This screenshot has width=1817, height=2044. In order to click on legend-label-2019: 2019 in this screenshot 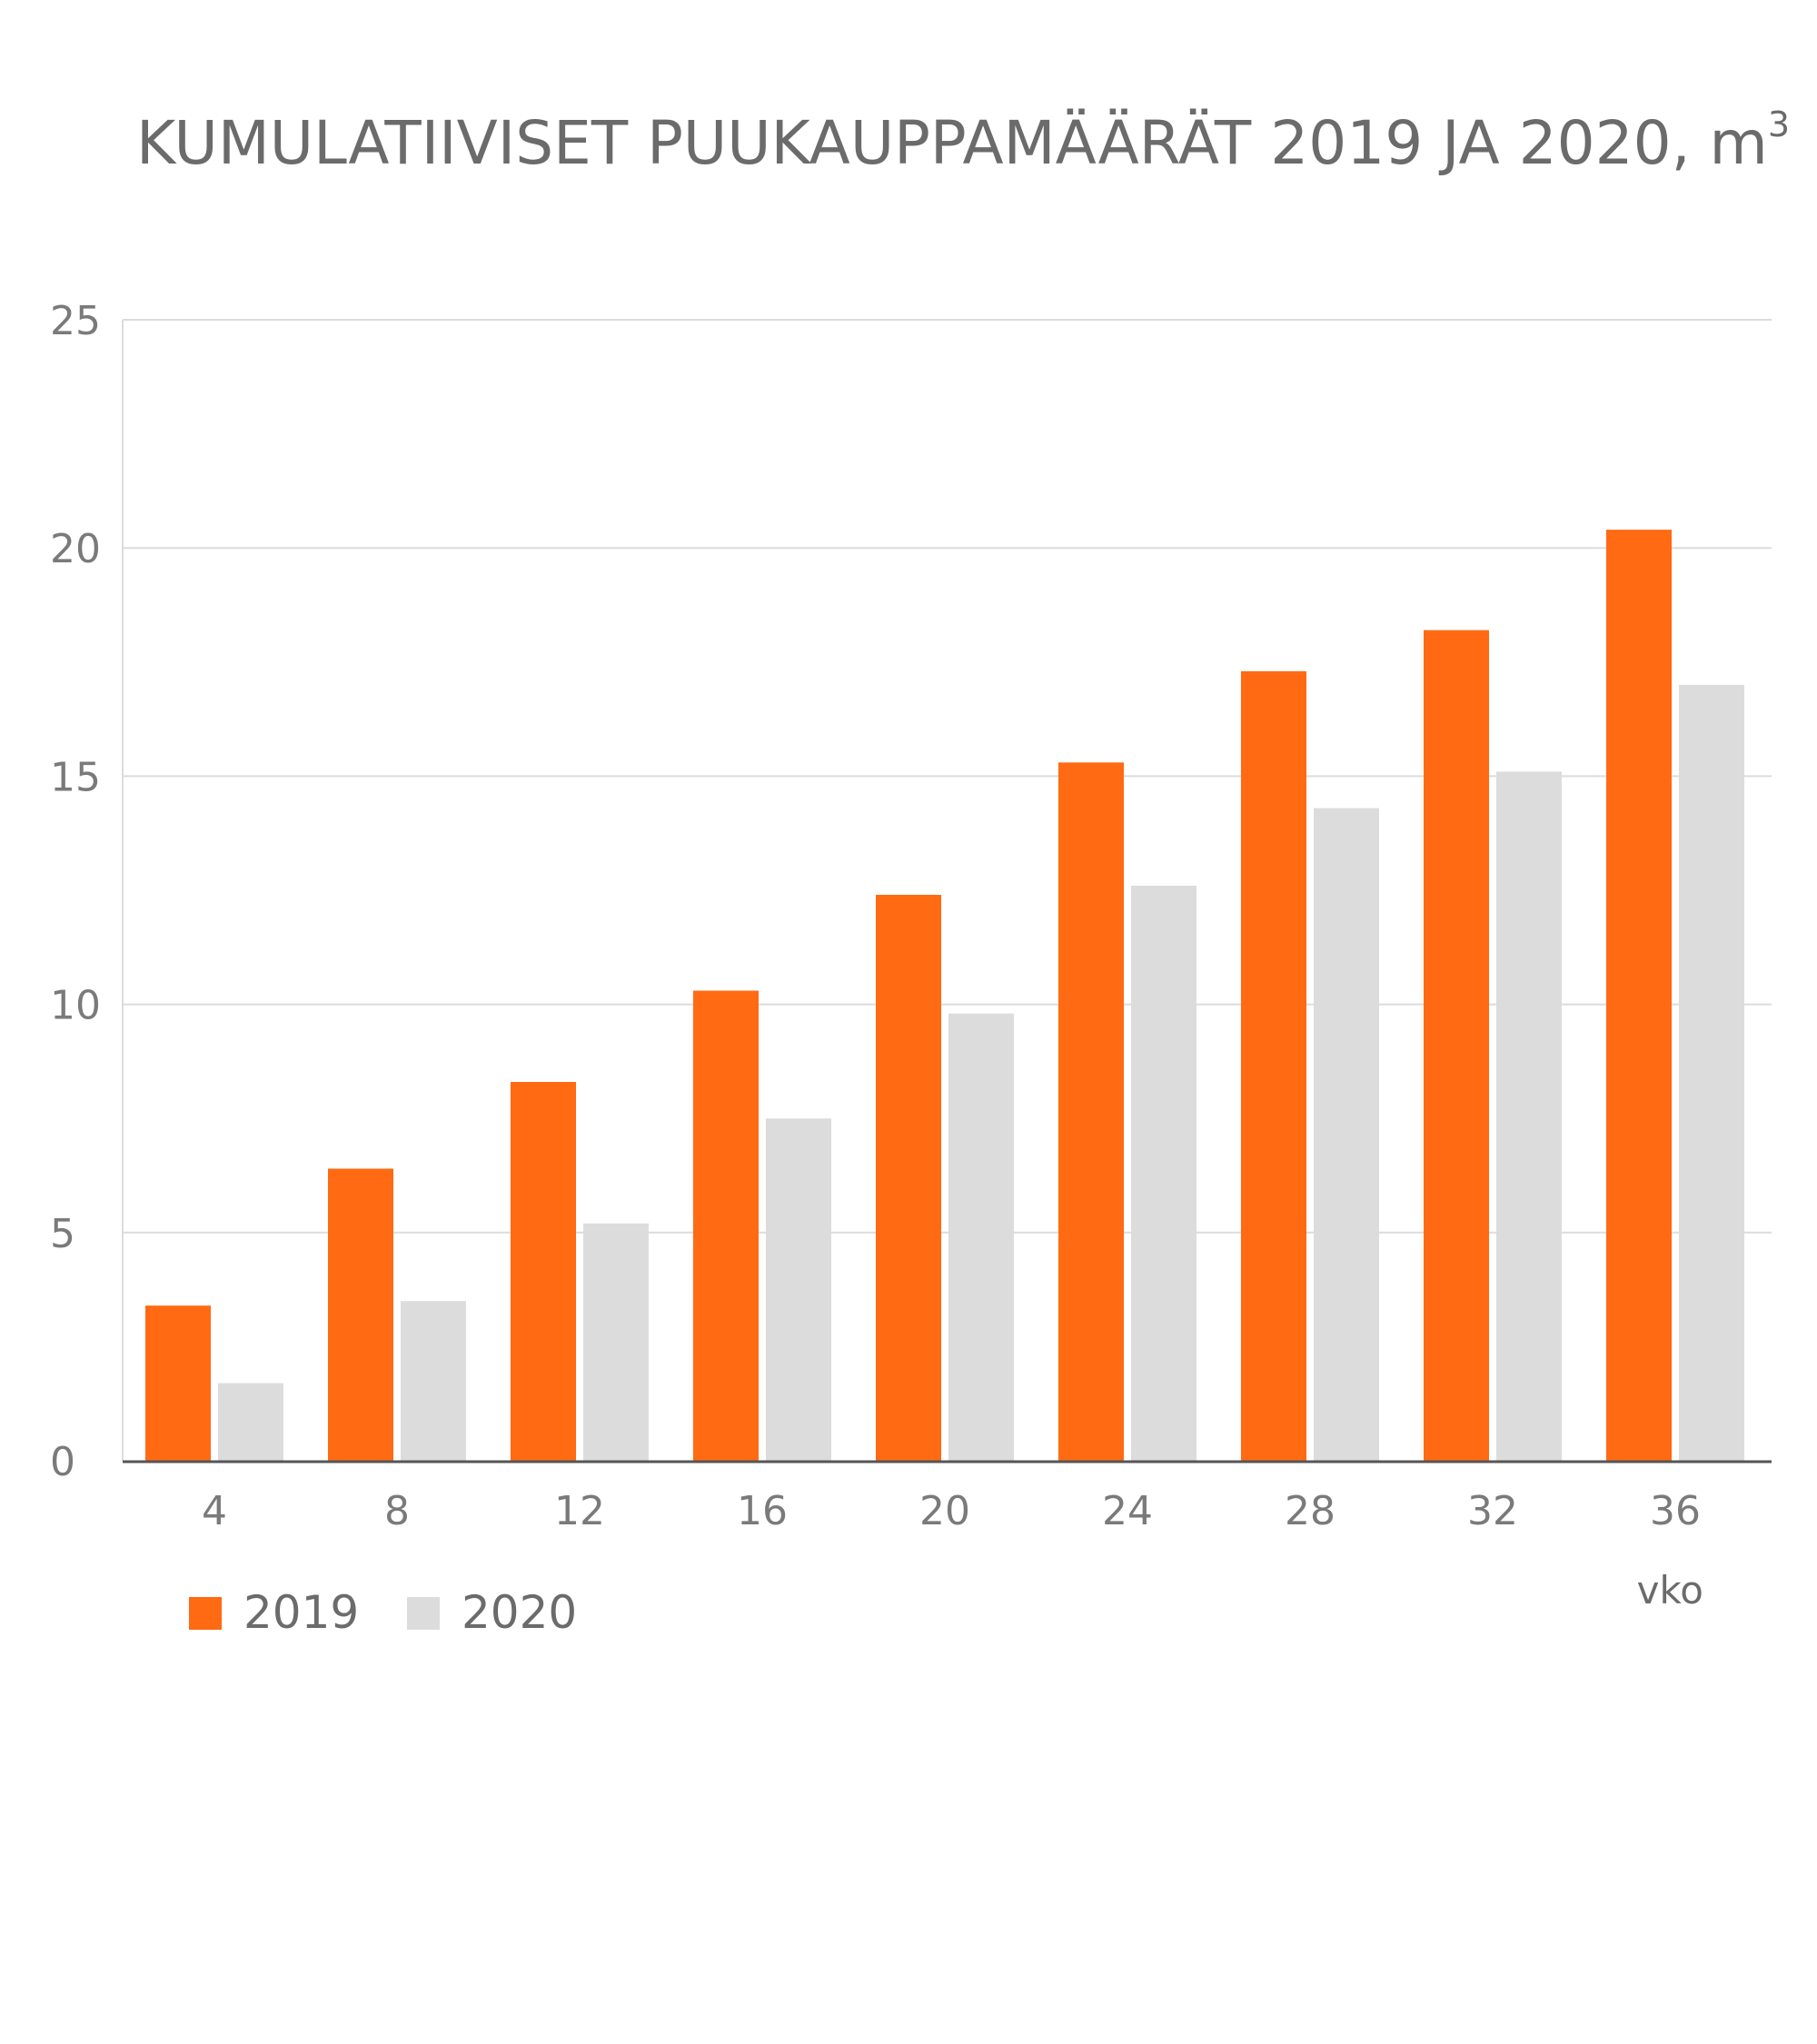, I will do `click(301, 1613)`.